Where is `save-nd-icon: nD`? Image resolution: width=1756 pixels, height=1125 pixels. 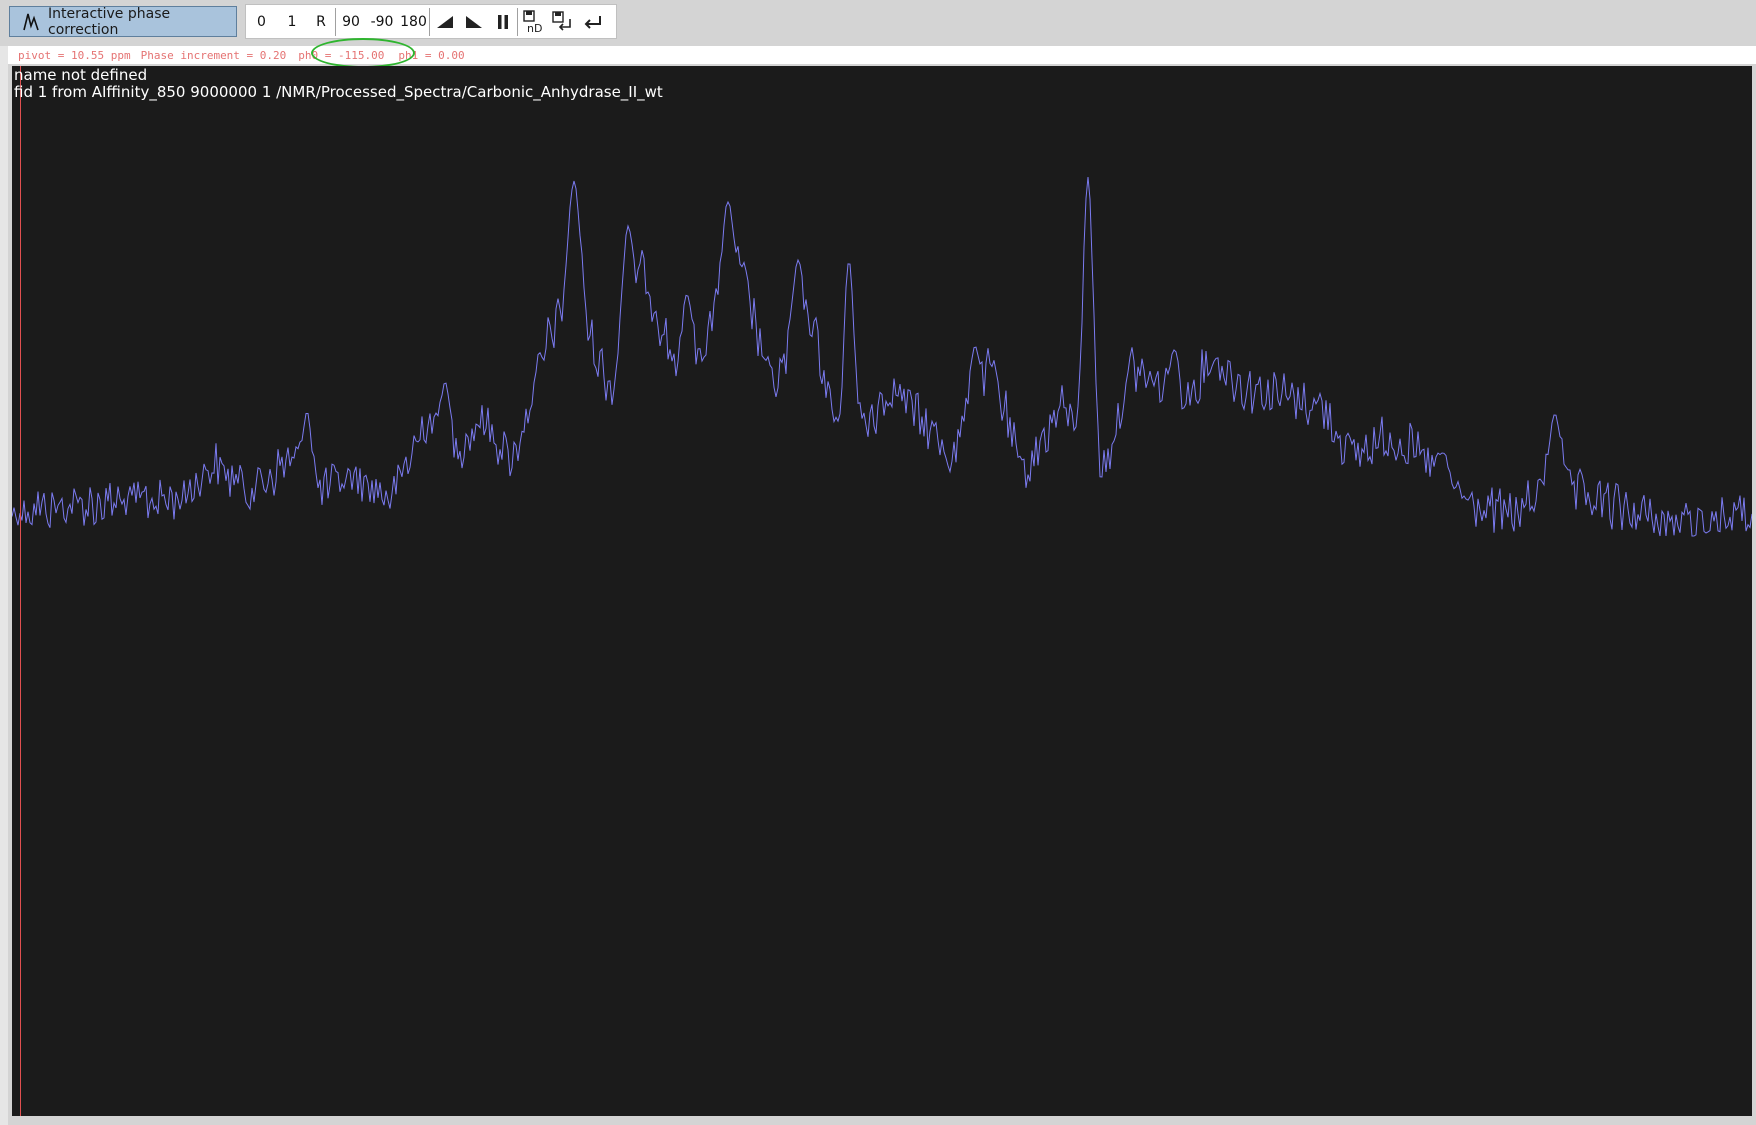
save-nd-icon: nD is located at coordinates (533, 21).